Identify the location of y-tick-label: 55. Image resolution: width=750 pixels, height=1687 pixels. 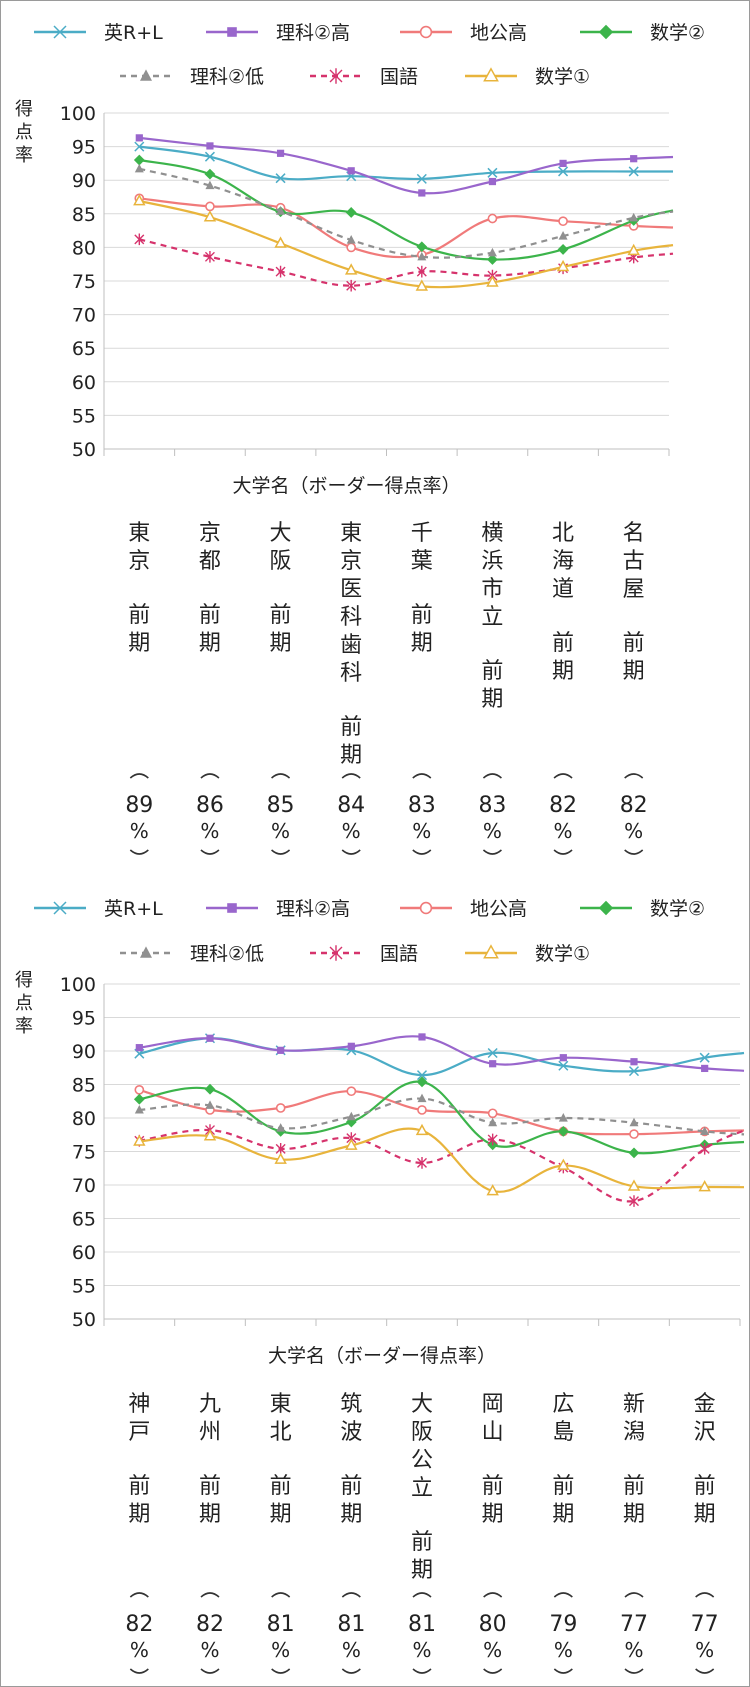
(84, 1287).